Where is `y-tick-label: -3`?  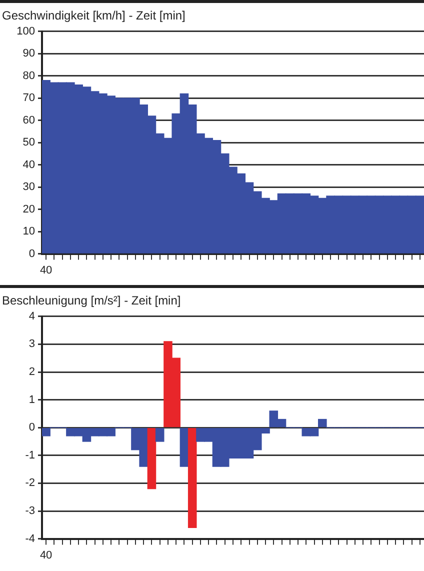
y-tick-label: -3 is located at coordinates (30, 511).